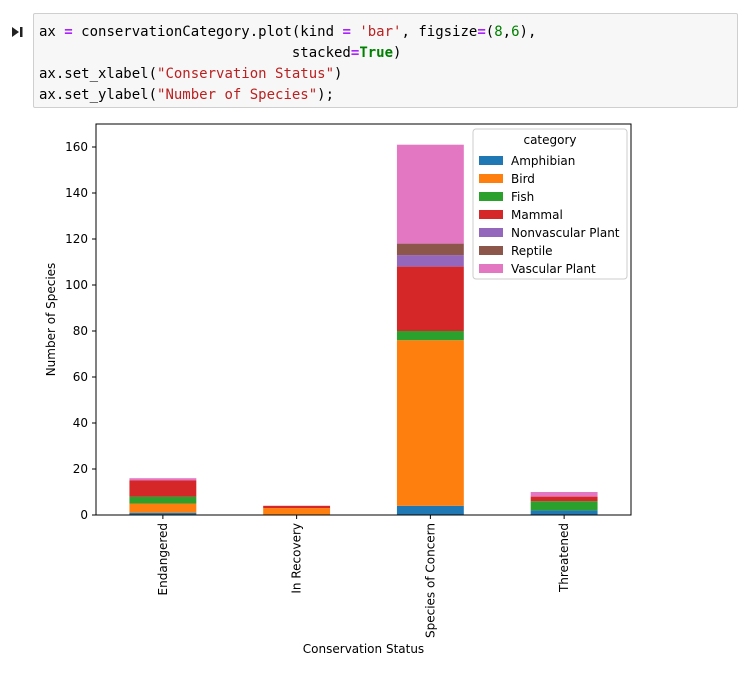 Image resolution: width=740 pixels, height=678 pixels. What do you see at coordinates (98, 95) in the screenshot?
I see `code-token: ax.set_ylabel(` at bounding box center [98, 95].